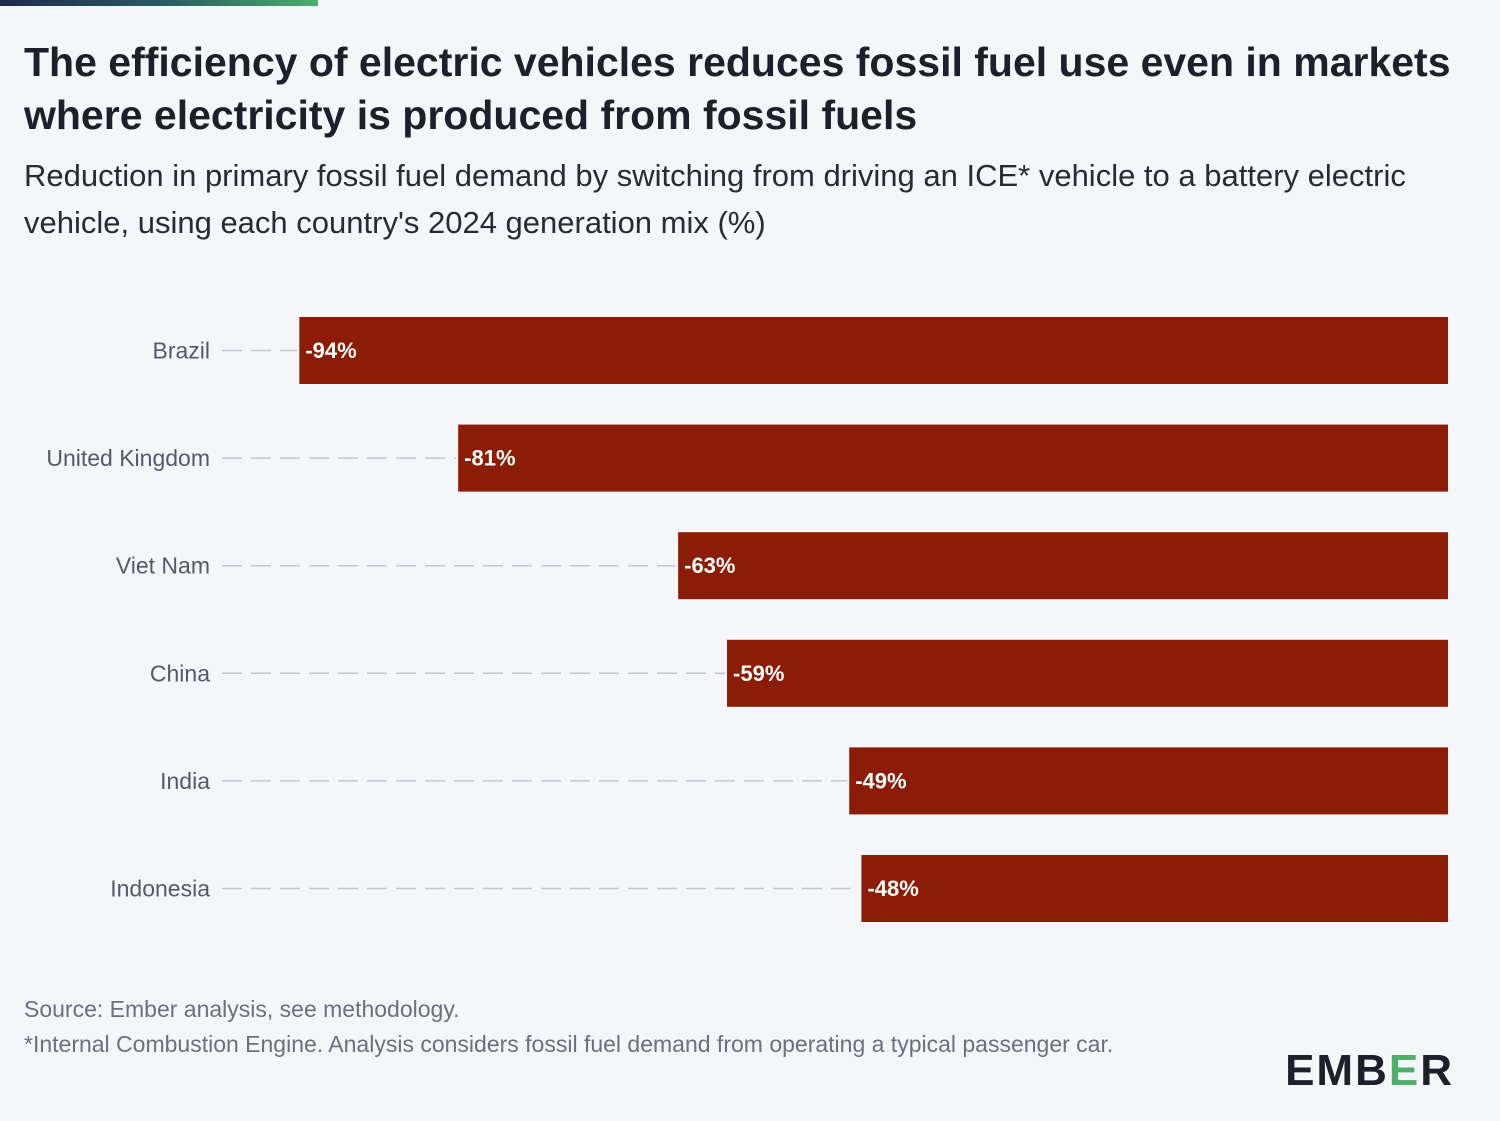 The width and height of the screenshot is (1500, 1121). I want to click on ember-logo: EMBER, so click(1369, 1071).